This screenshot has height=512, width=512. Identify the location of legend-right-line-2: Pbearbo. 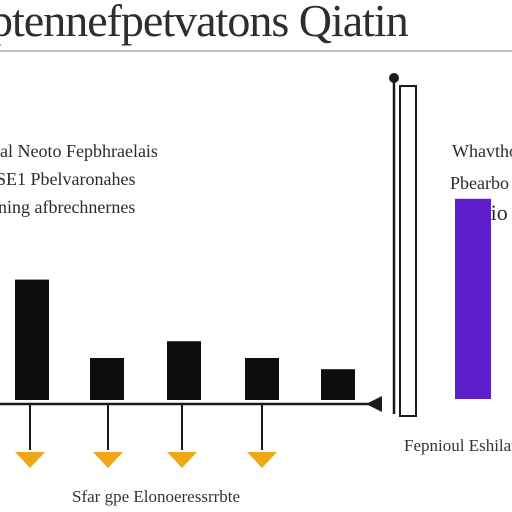
(479, 183).